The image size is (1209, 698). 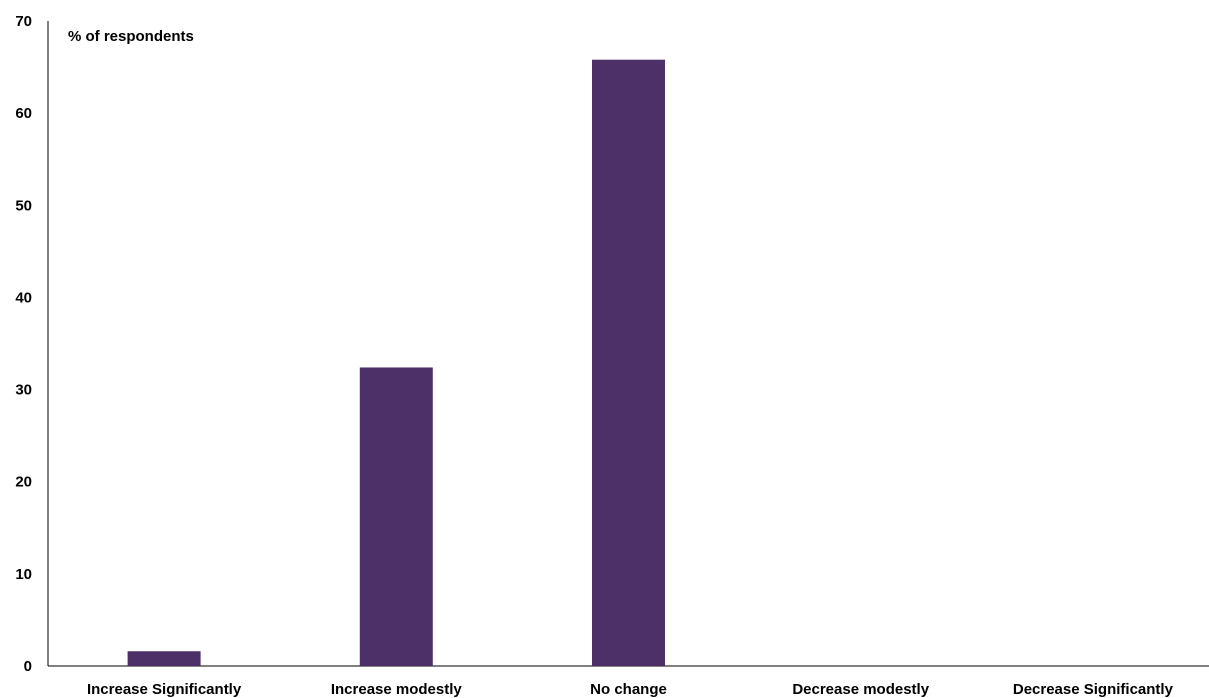 I want to click on x-category-label: Decrease Significantly, so click(x=1093, y=689).